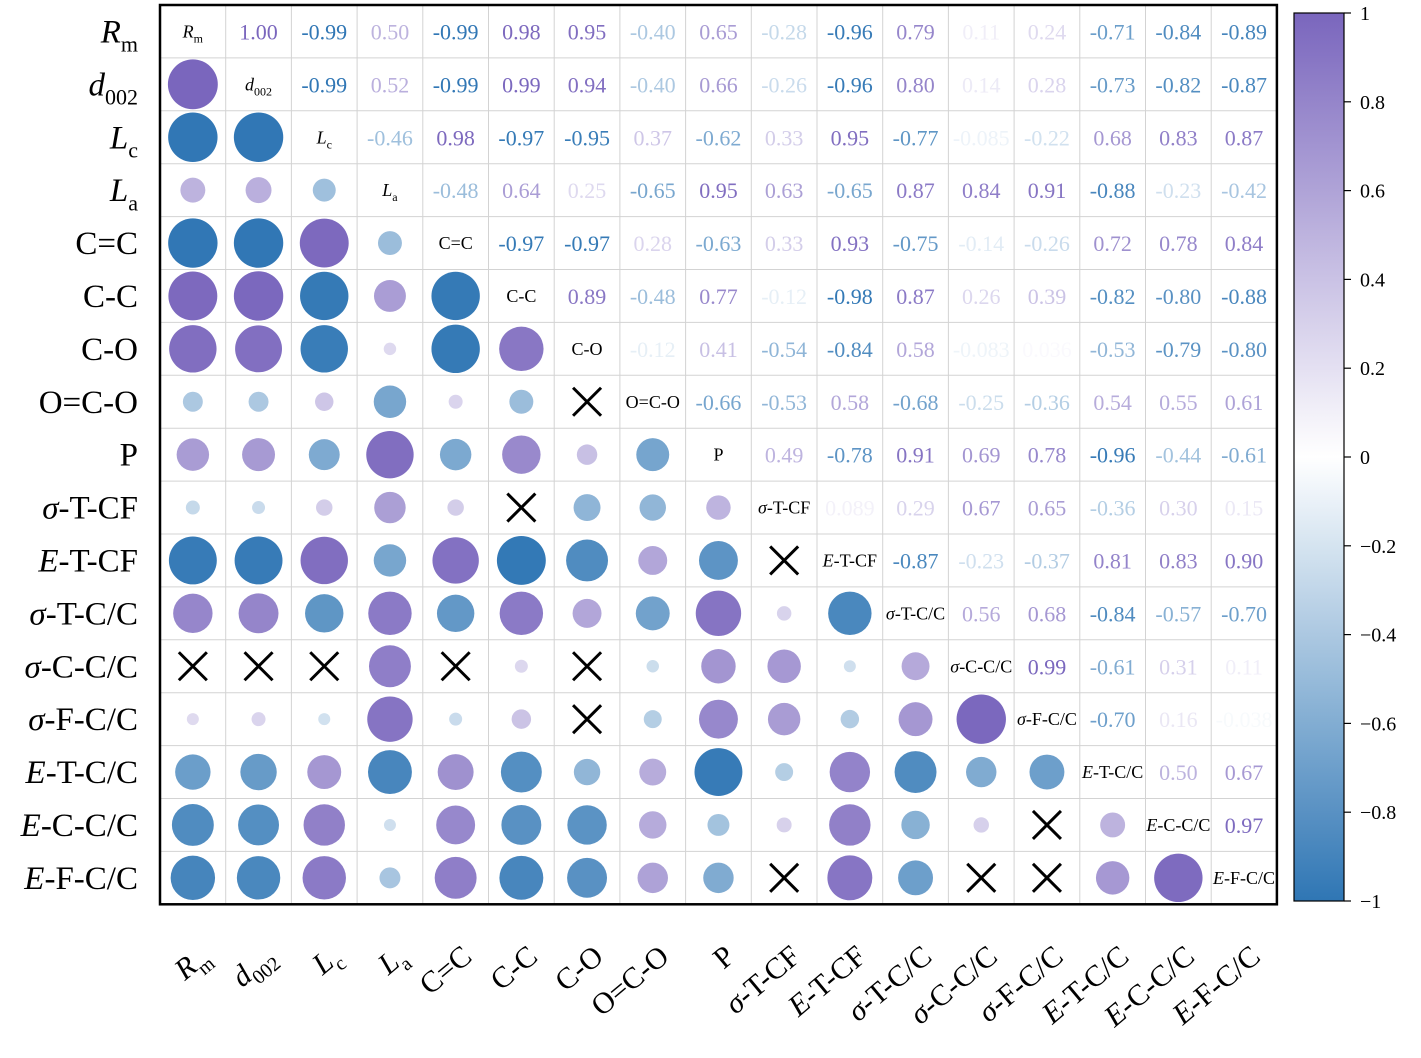 The height and width of the screenshot is (1058, 1421). What do you see at coordinates (1113, 455) in the screenshot?
I see `value-label: -0.96` at bounding box center [1113, 455].